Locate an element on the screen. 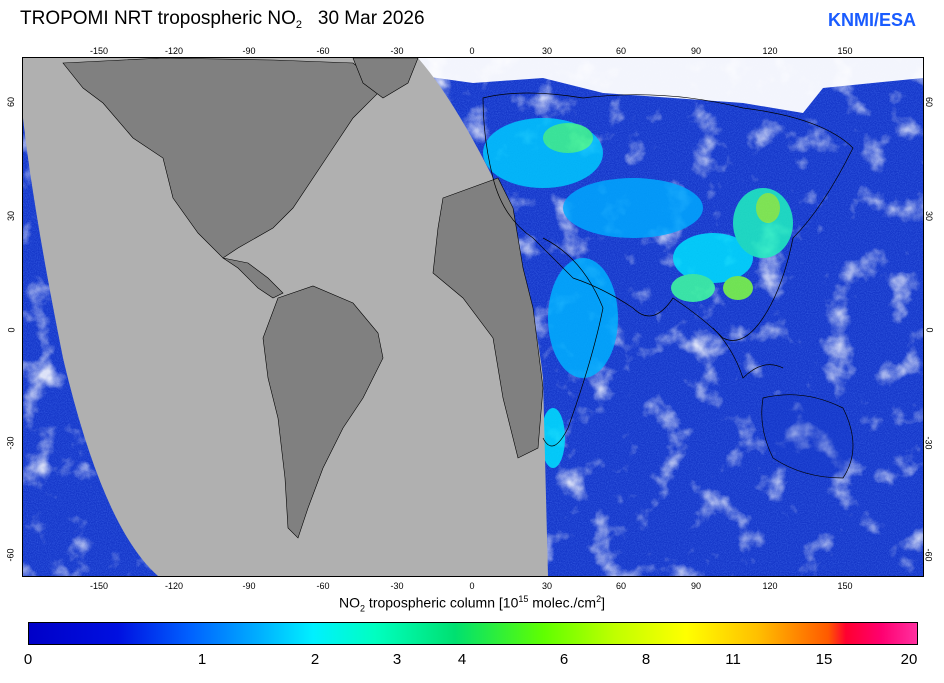  right-lat-tick: -60 is located at coordinates (928, 555).